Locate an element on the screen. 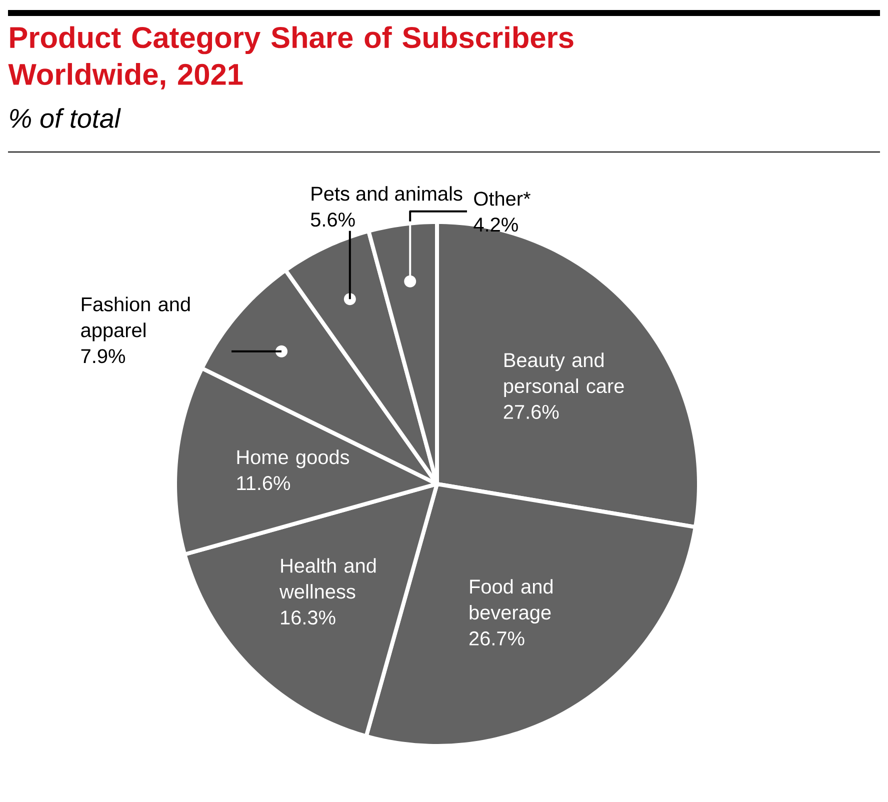 The width and height of the screenshot is (888, 802). data-label: 16.3% is located at coordinates (308, 617).